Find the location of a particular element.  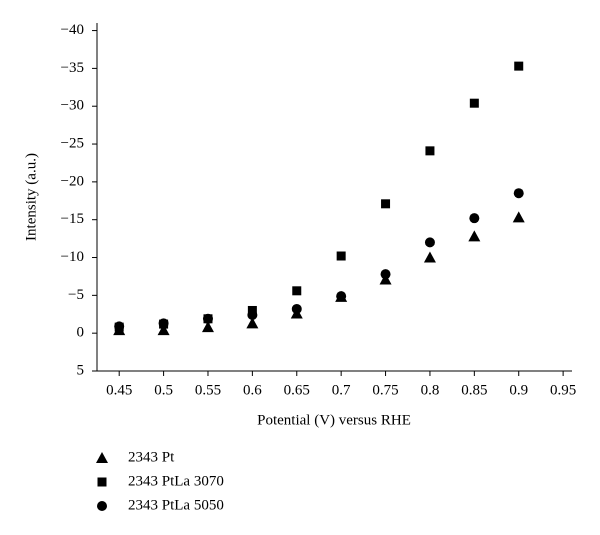

x-tick-label: 0.65 is located at coordinates (297, 390).